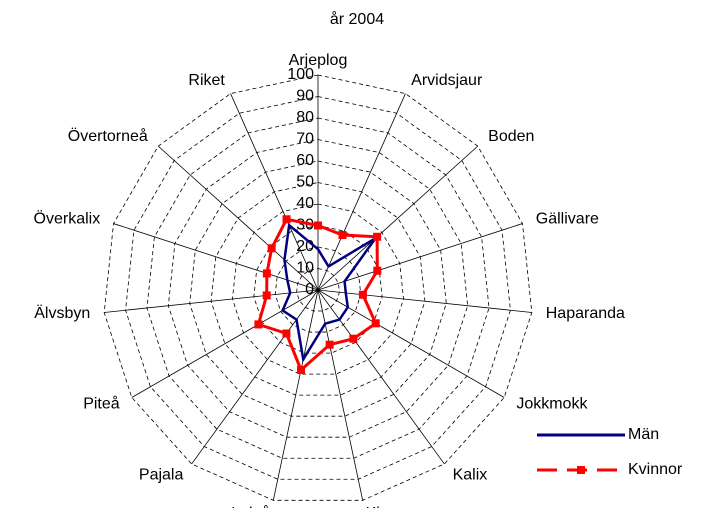  What do you see at coordinates (305, 139) in the screenshot?
I see `y-tick-label: 70` at bounding box center [305, 139].